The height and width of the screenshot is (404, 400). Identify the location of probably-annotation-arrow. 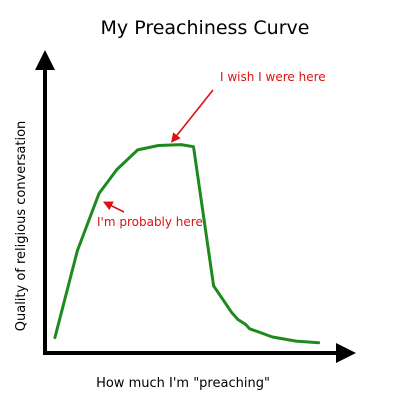
(113, 207).